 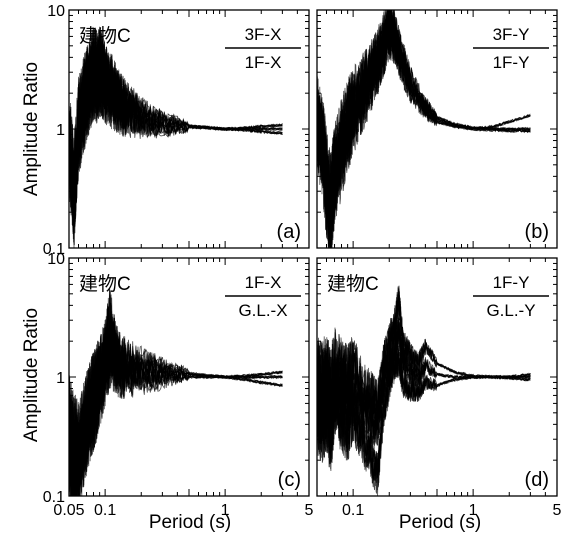 I want to click on ratio-numerator: 1F-Y, so click(x=511, y=282).